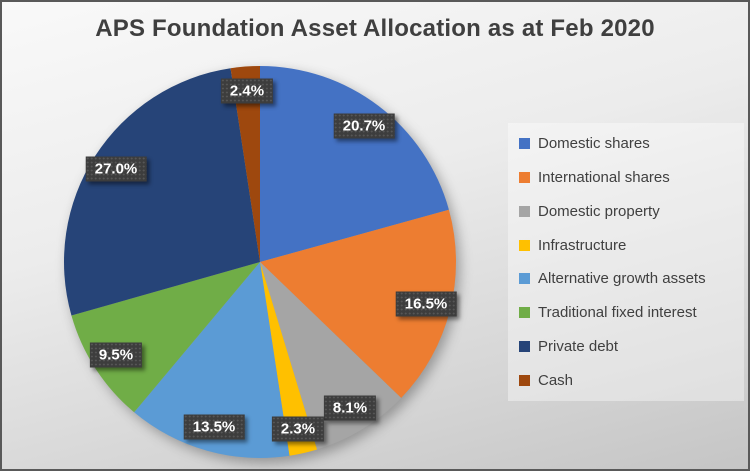 Image resolution: width=750 pixels, height=471 pixels. Describe the element at coordinates (214, 427) in the screenshot. I see `data-label-alternative-growth-assets: 13.5%` at that location.